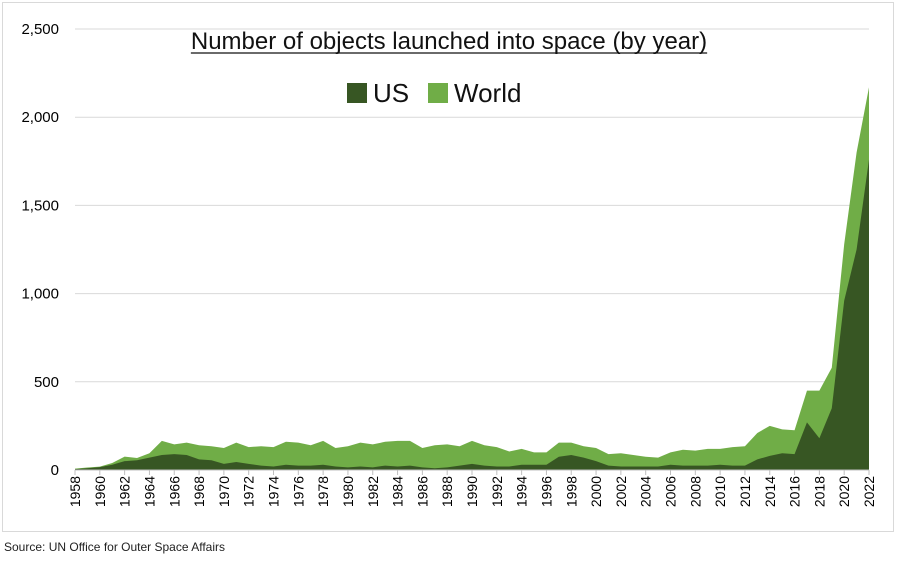 The width and height of the screenshot is (898, 568). Describe the element at coordinates (174, 491) in the screenshot. I see `x-tick-label: 1966` at that location.